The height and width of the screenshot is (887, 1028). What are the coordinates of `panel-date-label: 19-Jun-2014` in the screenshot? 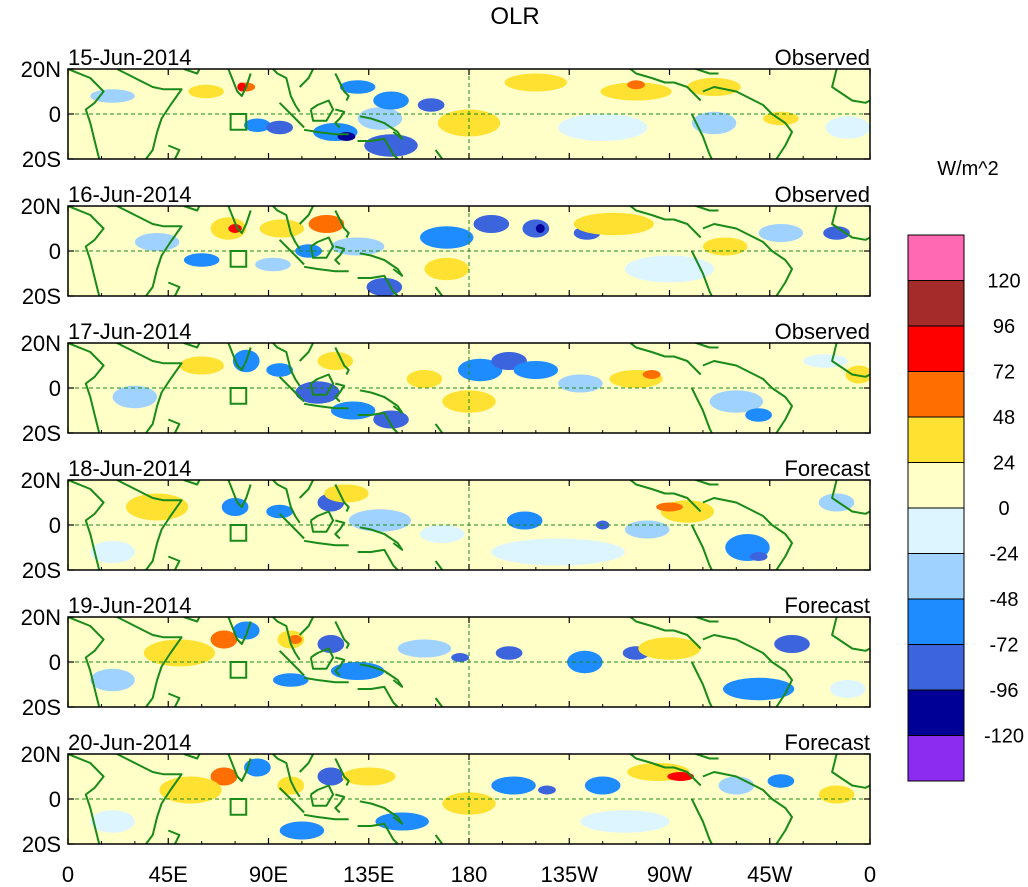 It's located at (130, 605).